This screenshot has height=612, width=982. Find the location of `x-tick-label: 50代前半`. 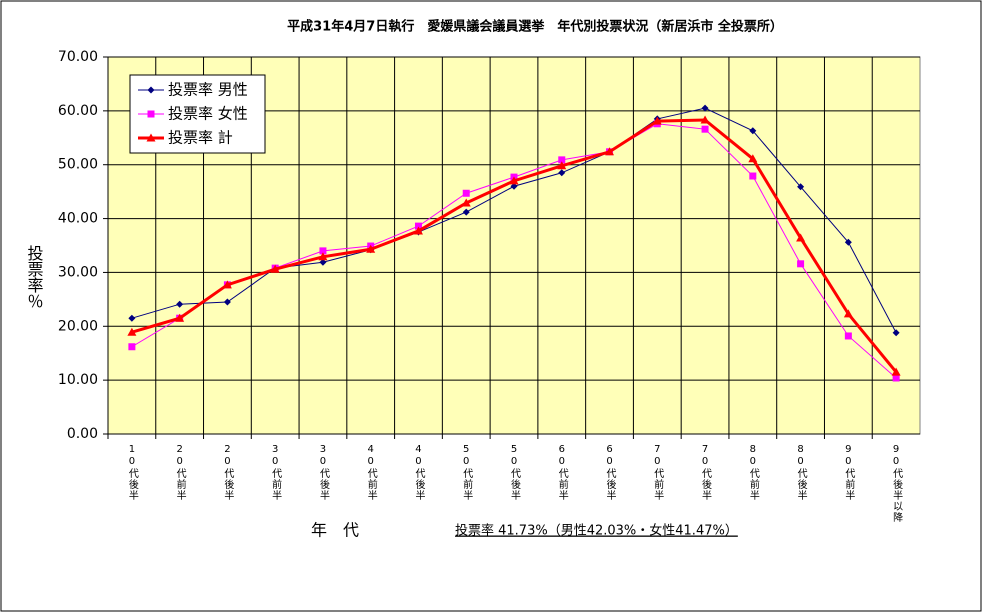

x-tick-label: 50代前半 is located at coordinates (467, 472).